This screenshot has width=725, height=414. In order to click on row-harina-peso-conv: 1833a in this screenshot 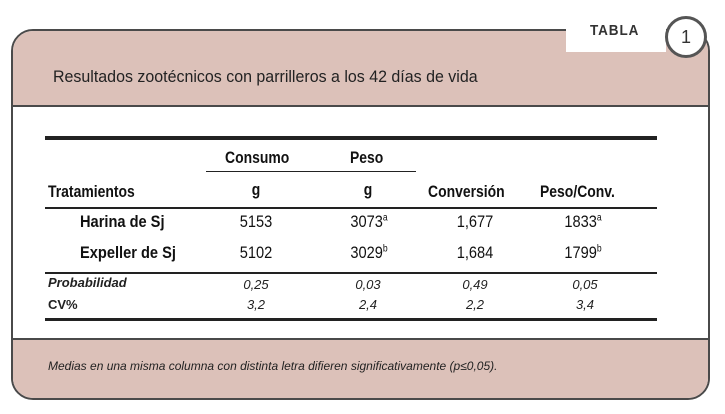, I will do `click(583, 222)`.